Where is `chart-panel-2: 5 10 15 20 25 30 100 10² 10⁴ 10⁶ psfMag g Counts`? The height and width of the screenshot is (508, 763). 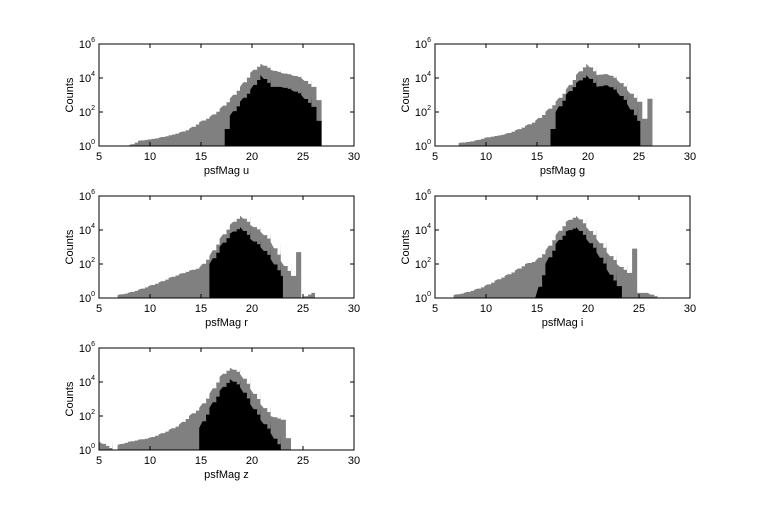 chart-panel-2: 5 10 15 20 25 30 100 10² 10⁴ 10⁶ psfMag g Counts is located at coordinates (548, 107).